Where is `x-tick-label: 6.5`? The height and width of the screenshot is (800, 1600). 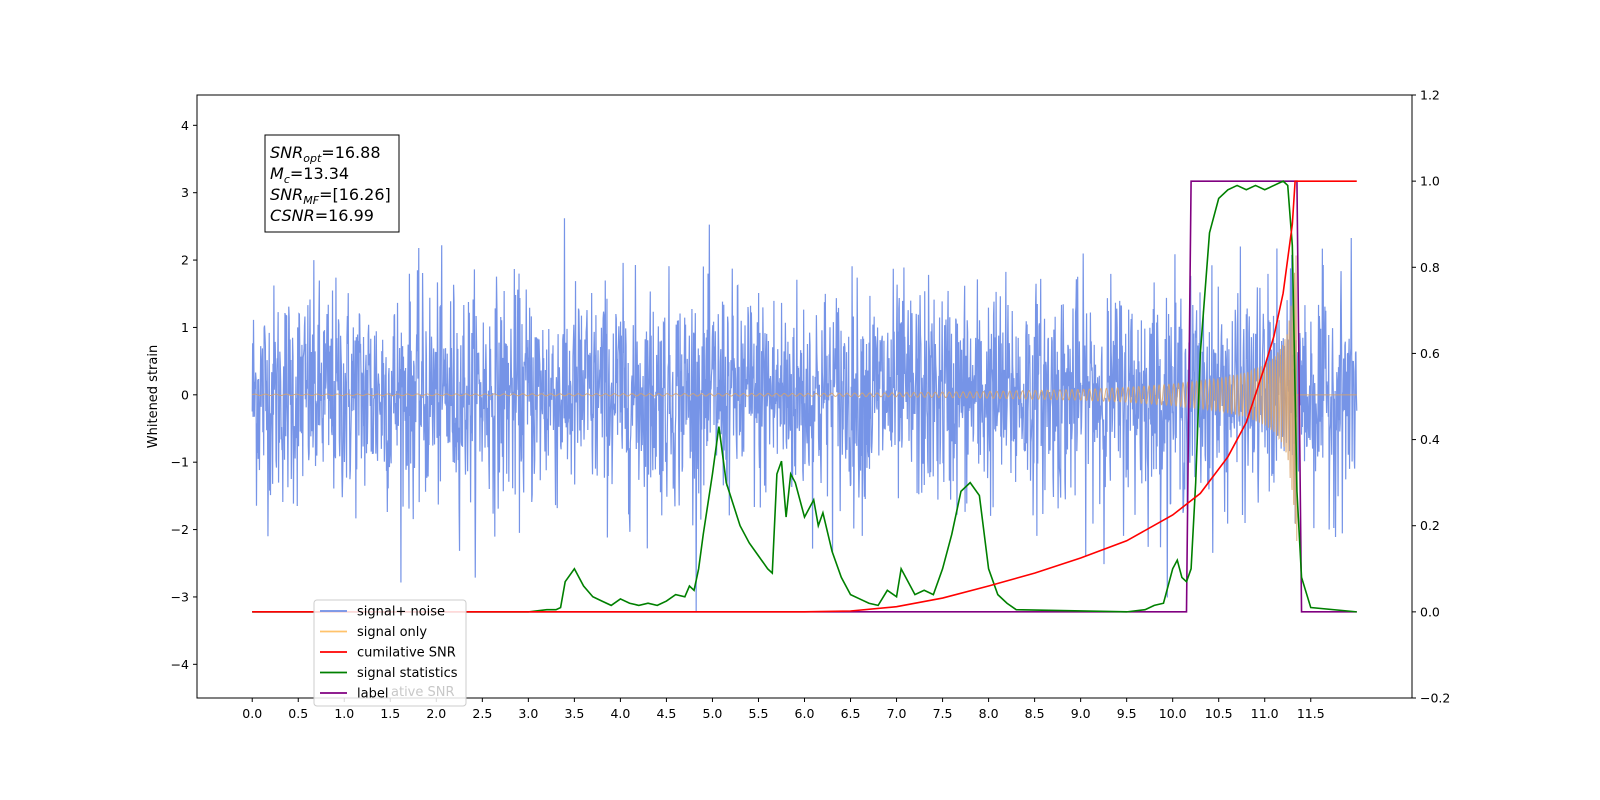
x-tick-label: 6.5 is located at coordinates (851, 713).